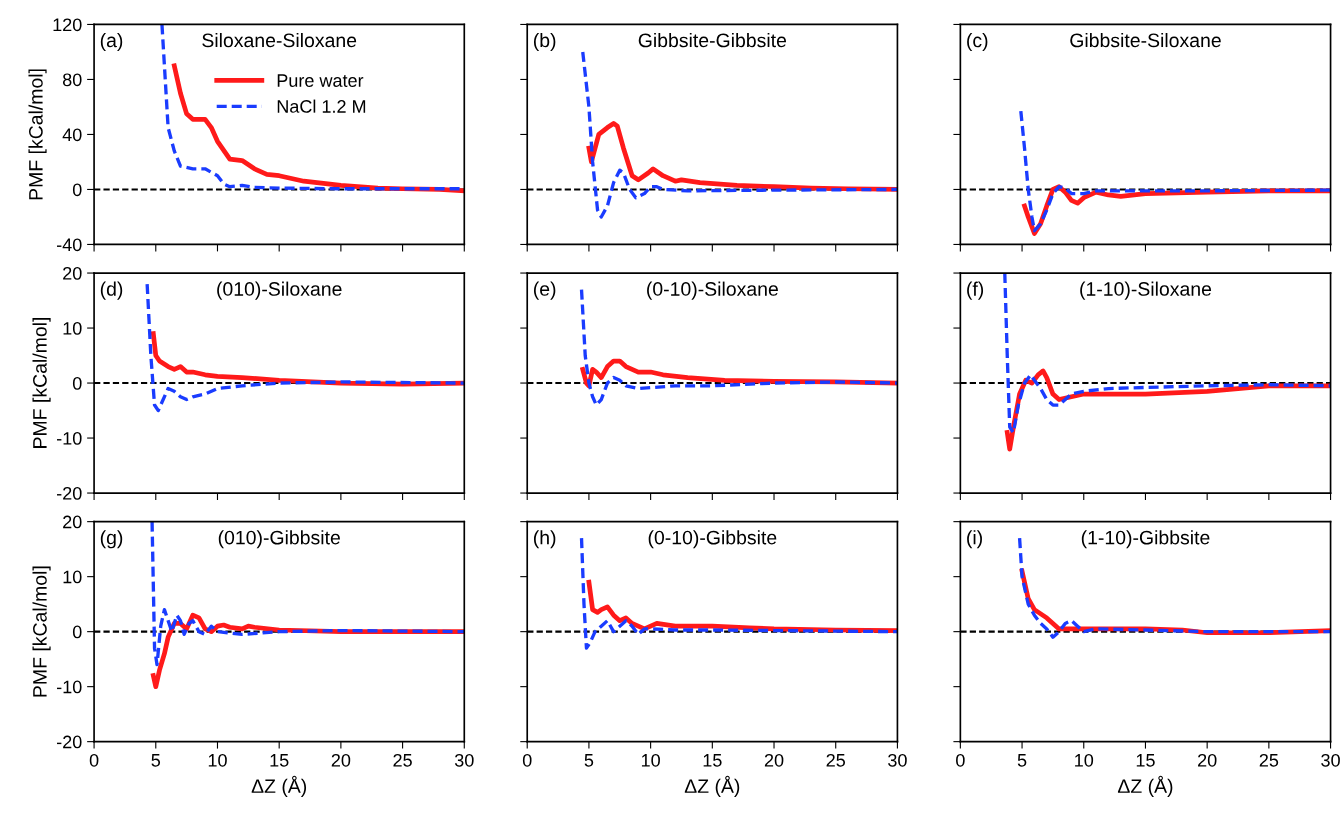 This screenshot has height=815, width=1344. What do you see at coordinates (1145, 539) in the screenshot?
I see `chart-title: (1-10)-Gibbsite` at bounding box center [1145, 539].